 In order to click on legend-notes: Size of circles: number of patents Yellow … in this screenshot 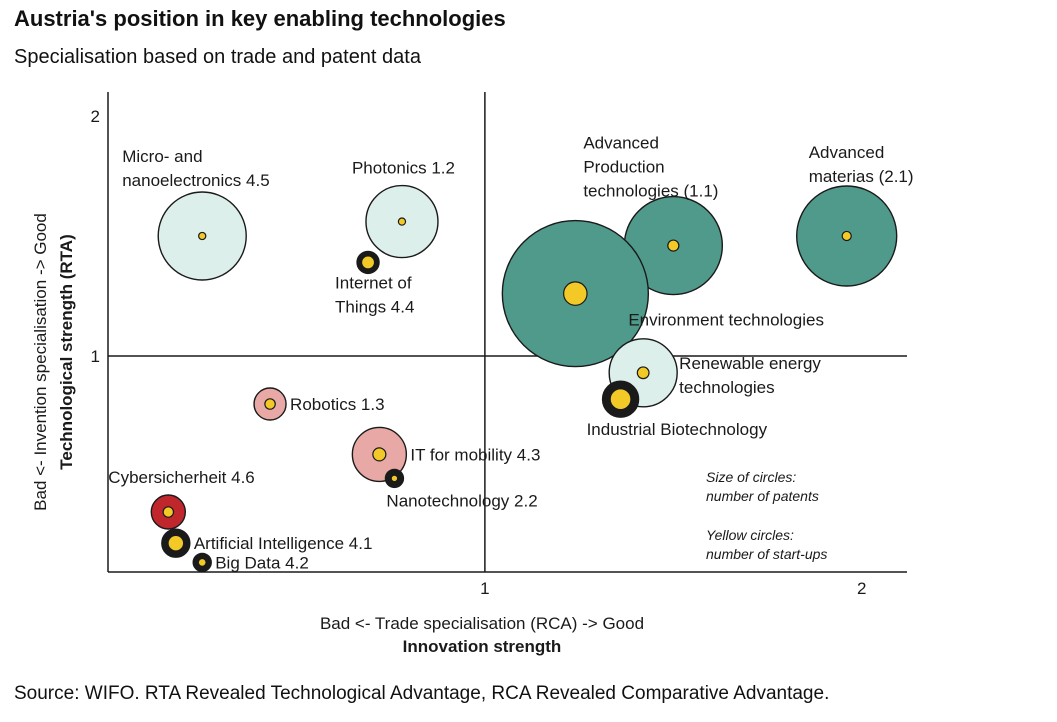, I will do `click(766, 515)`.